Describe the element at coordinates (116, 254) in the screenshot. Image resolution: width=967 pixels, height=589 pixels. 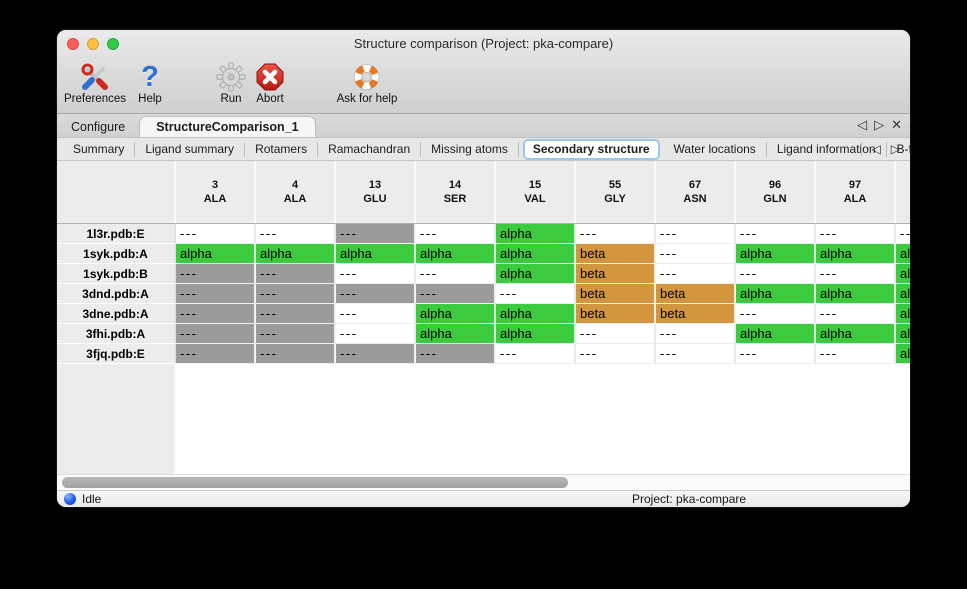
I see `row-header: 1syk.pdb:A` at that location.